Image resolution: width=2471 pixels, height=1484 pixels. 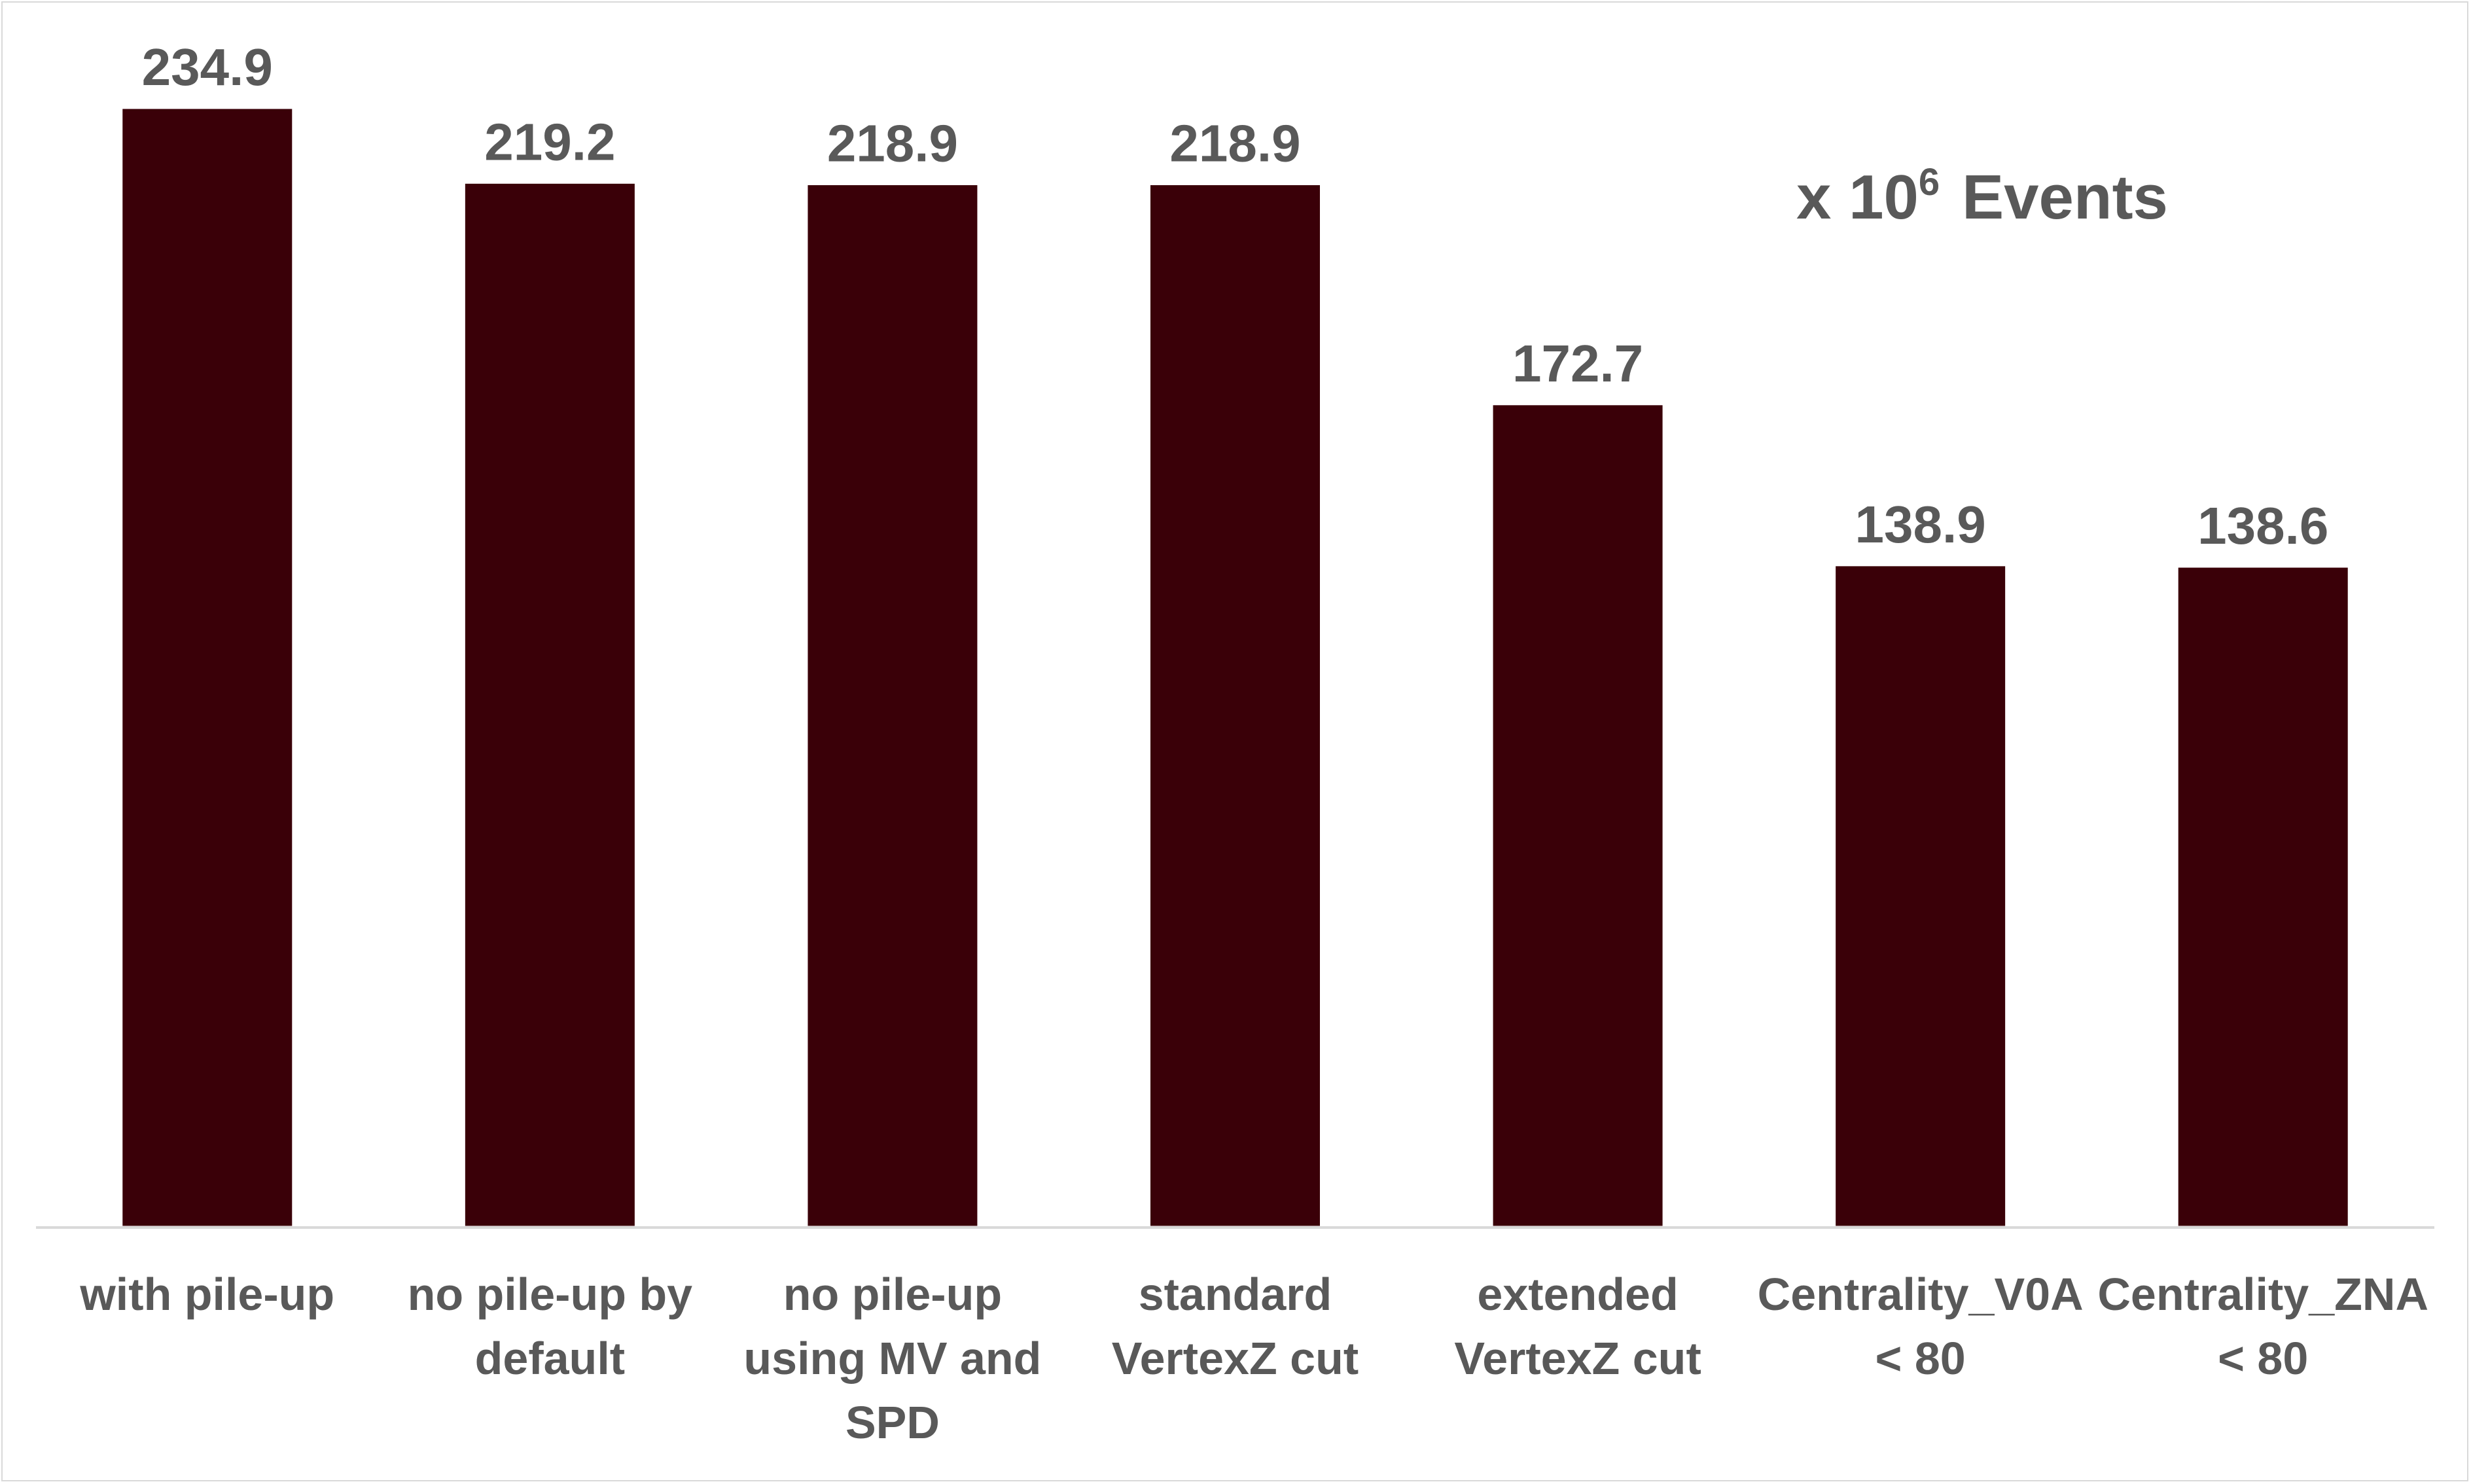 What do you see at coordinates (1234, 143) in the screenshot?
I see `value-label-4: 218.9` at bounding box center [1234, 143].